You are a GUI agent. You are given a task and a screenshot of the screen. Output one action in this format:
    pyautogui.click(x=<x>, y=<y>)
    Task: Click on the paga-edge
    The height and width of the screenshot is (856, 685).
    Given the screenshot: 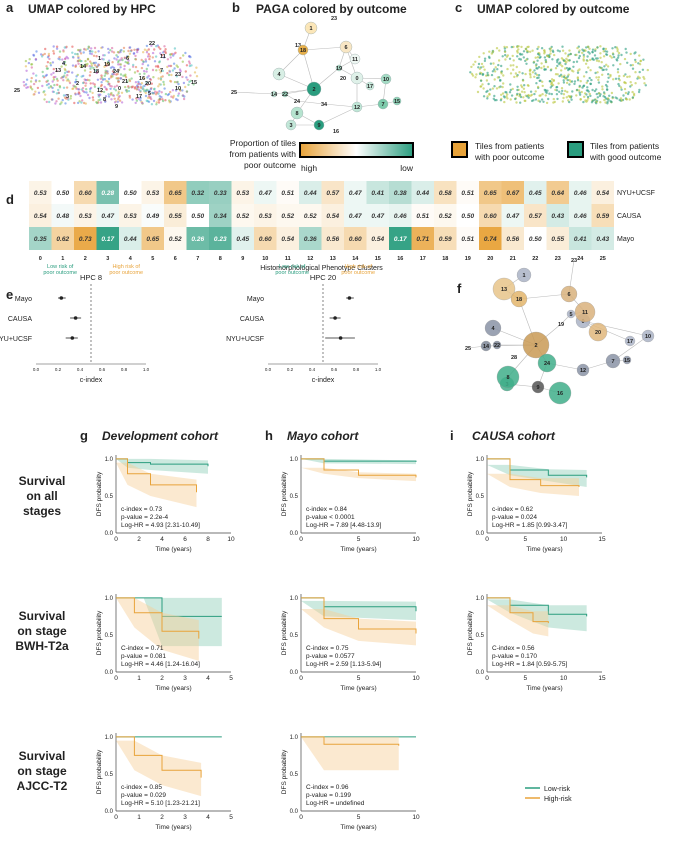 What is the action you would take?
    pyautogui.click(x=324, y=48)
    